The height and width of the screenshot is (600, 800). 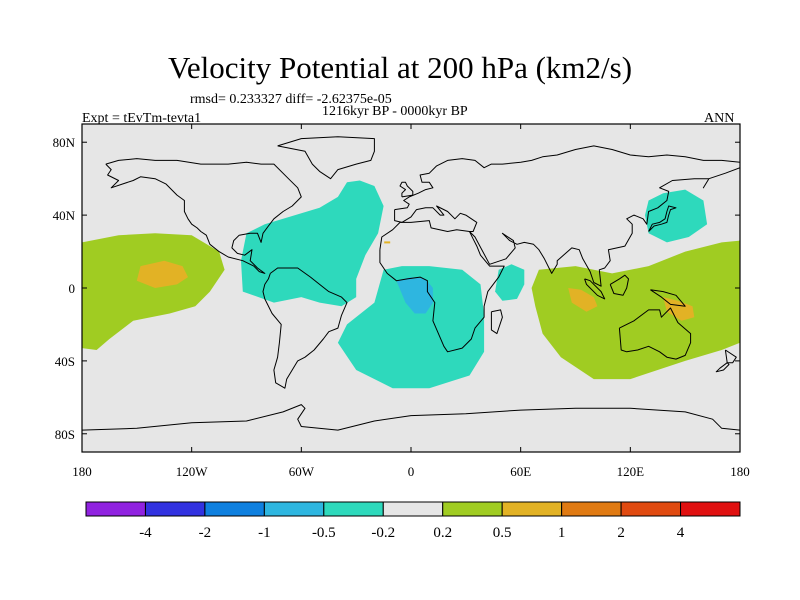 What do you see at coordinates (153, 291) in the screenshot?
I see `anomaly-region-central-pacific-positive` at bounding box center [153, 291].